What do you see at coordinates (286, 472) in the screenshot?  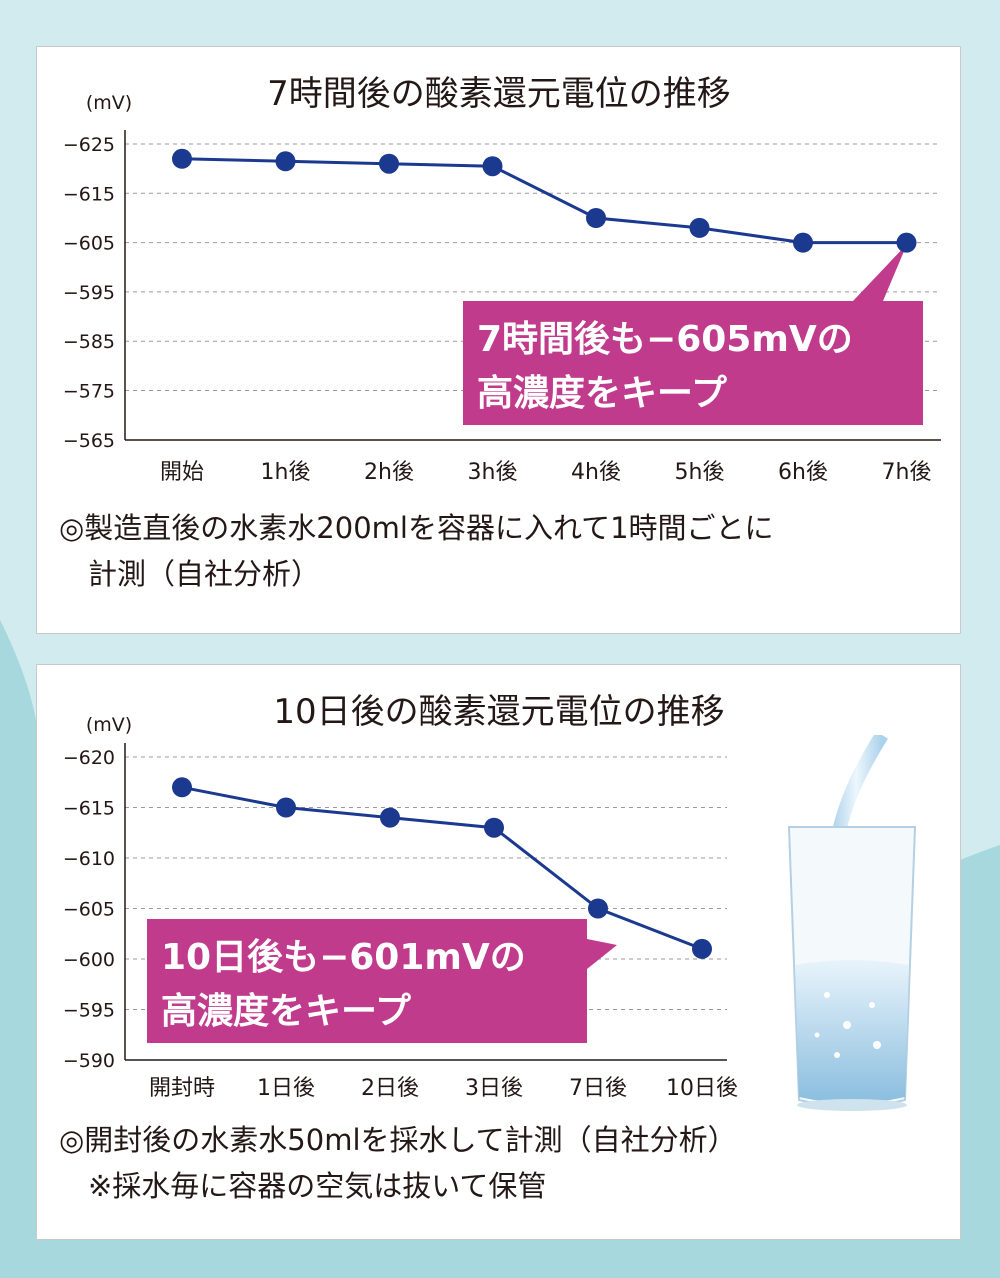 I see `x-tick-label: 1h後` at bounding box center [286, 472].